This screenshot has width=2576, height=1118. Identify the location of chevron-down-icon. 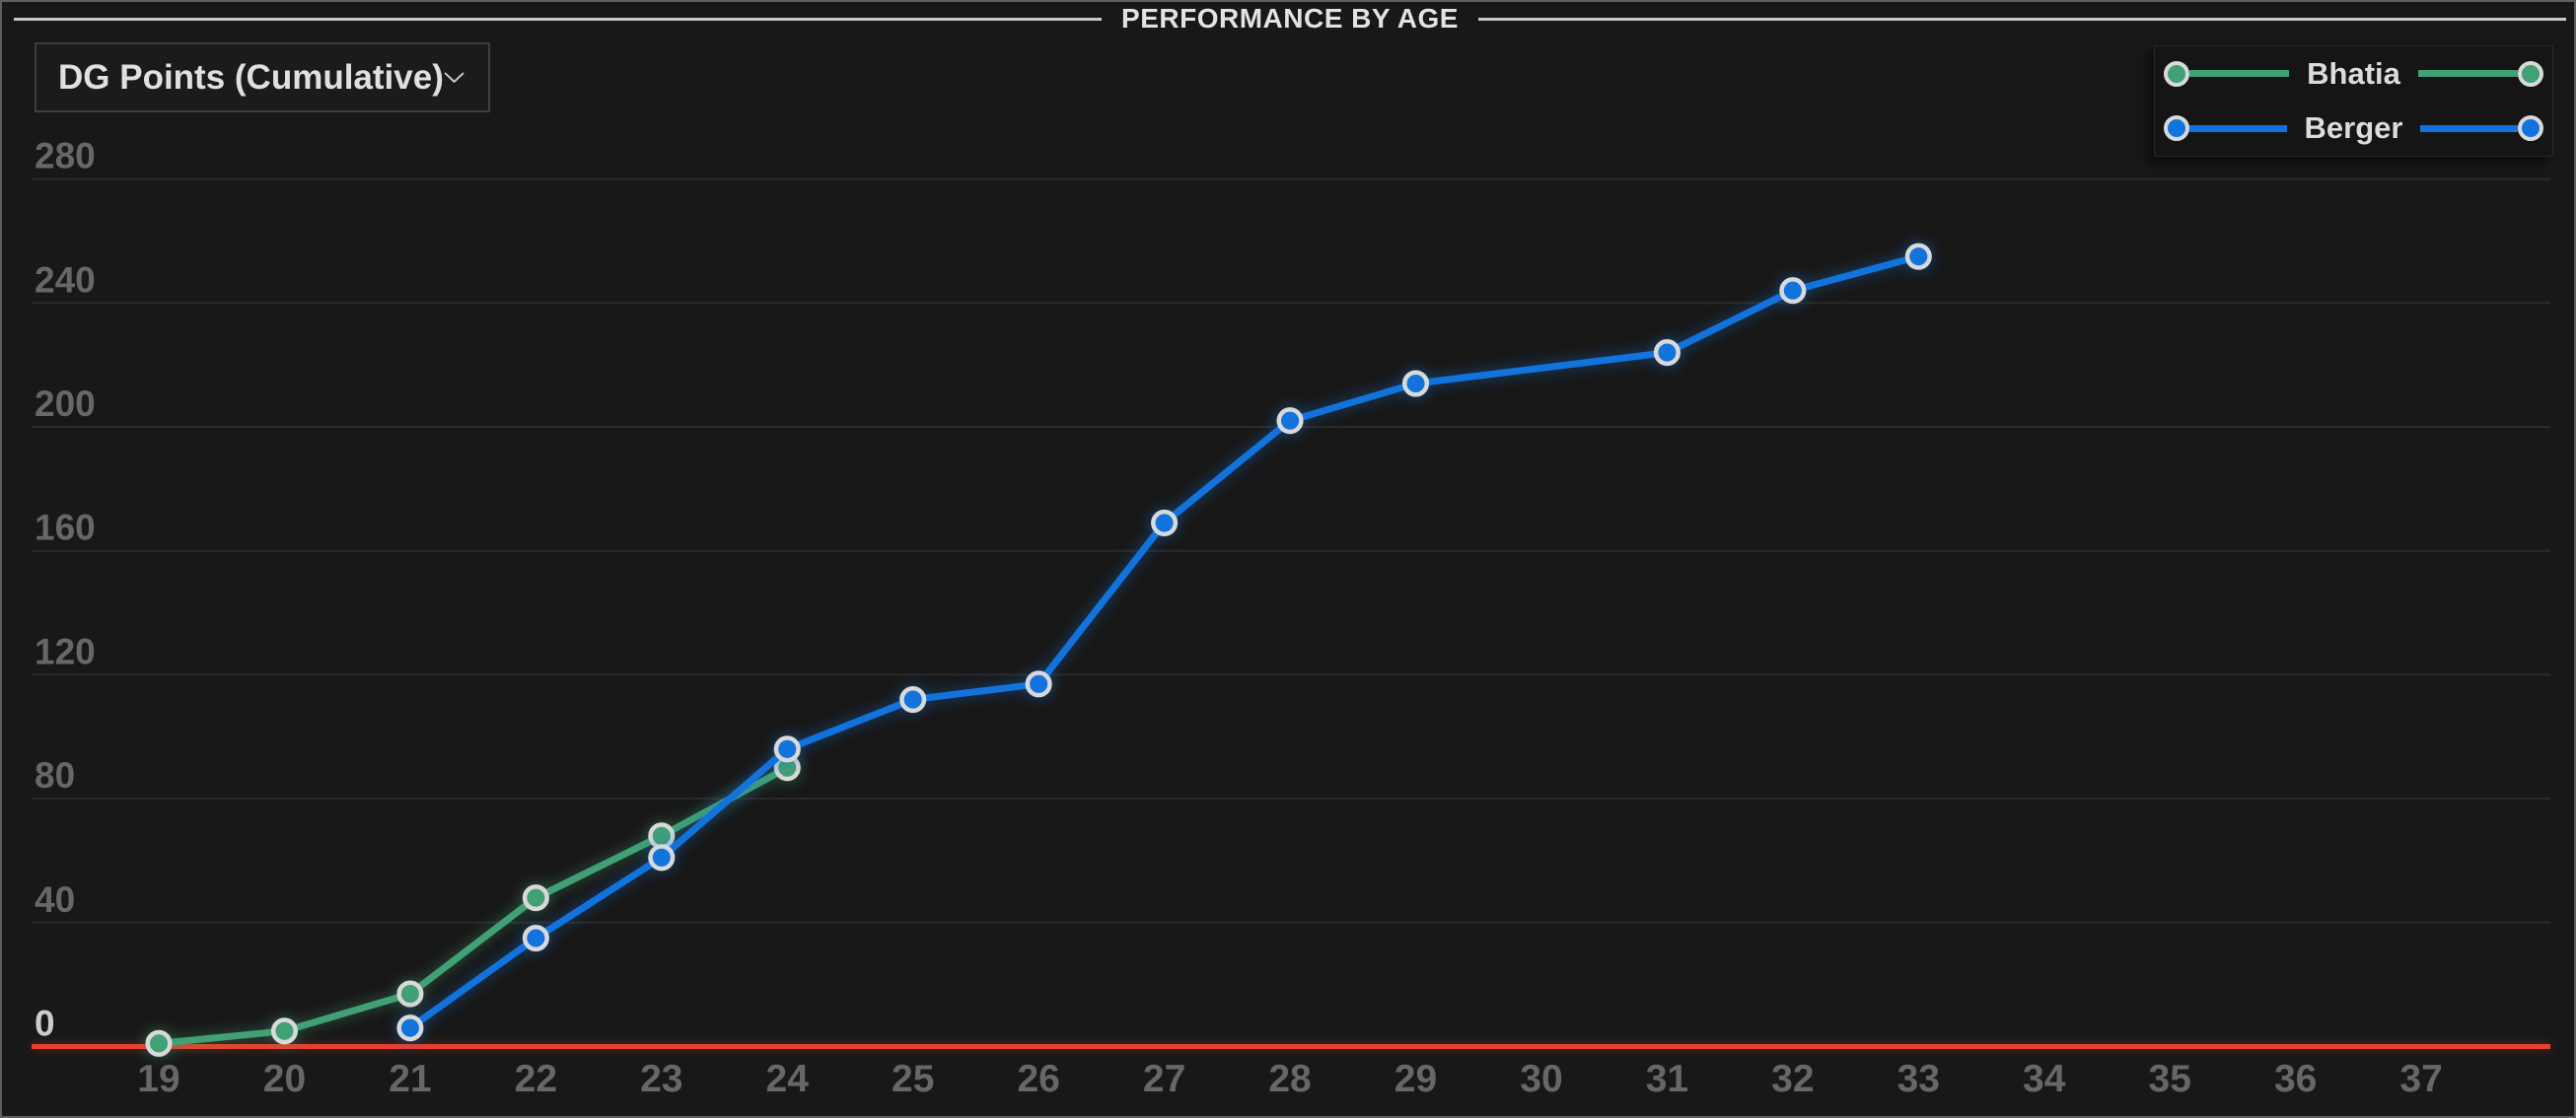
(454, 78).